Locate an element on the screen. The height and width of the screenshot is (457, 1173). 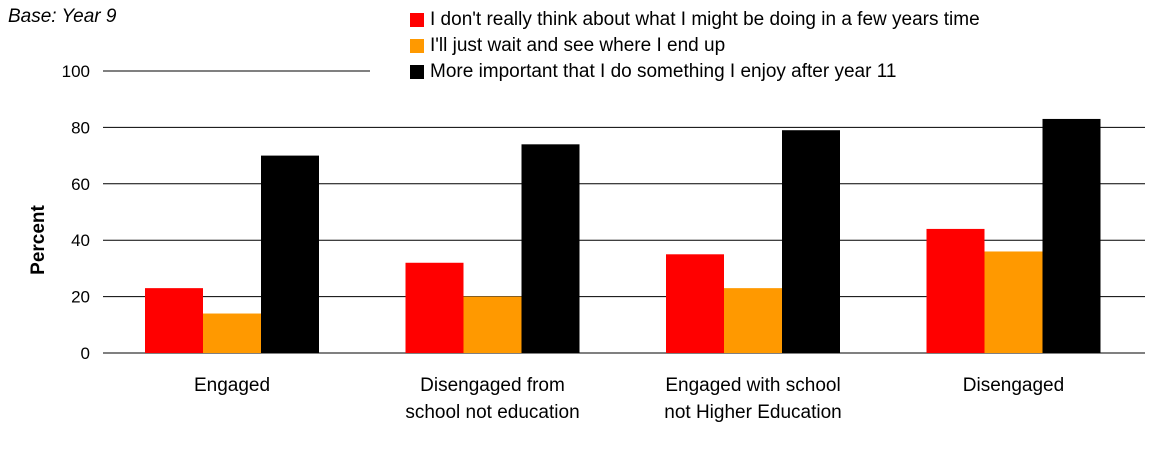
x-category-label: Engaged with school not Higher Education is located at coordinates (753, 399).